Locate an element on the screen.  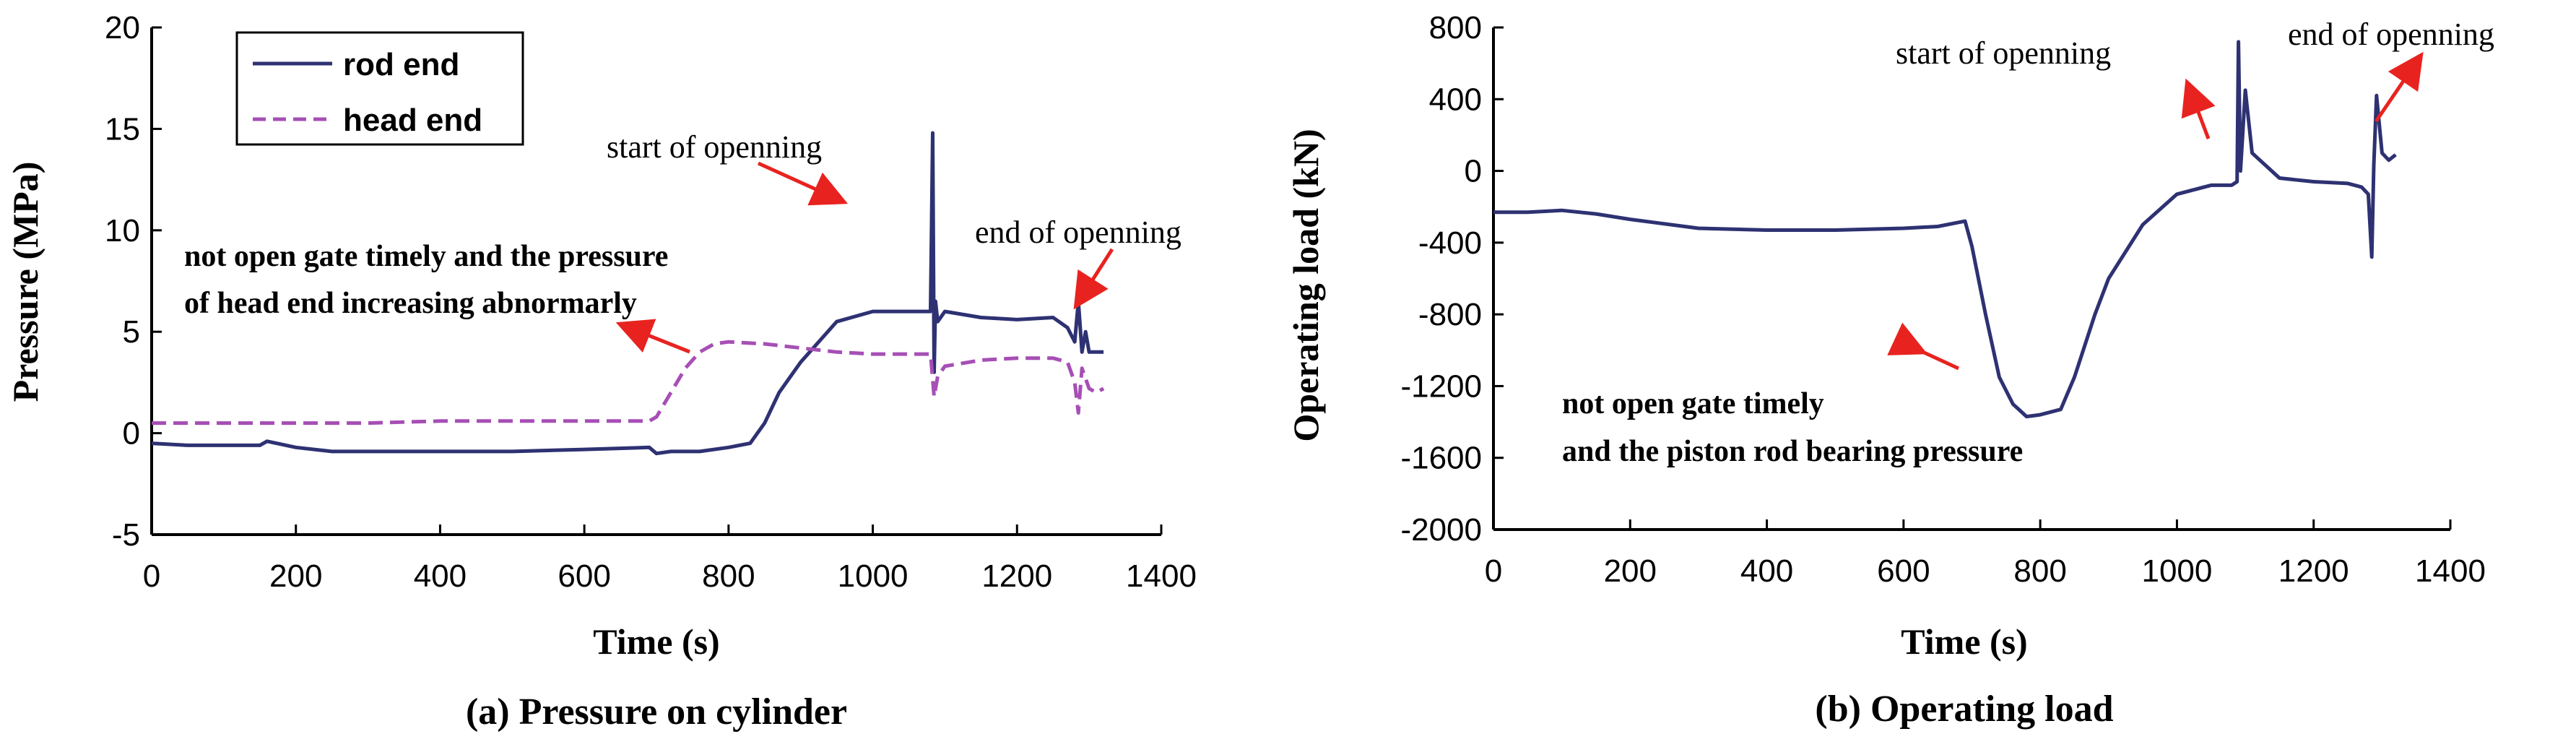
legend-box is located at coordinates (379, 88).